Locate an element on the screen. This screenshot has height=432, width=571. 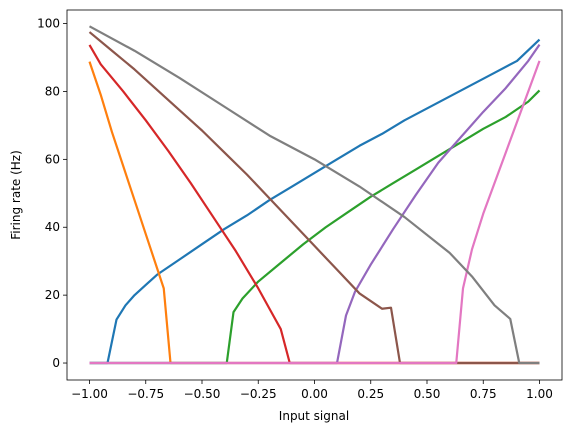
x-axis: −1.00 −0.75 −0.50 −0.25 0.00 0.25 0.50 0.75 1.00 is located at coordinates (312, 390).